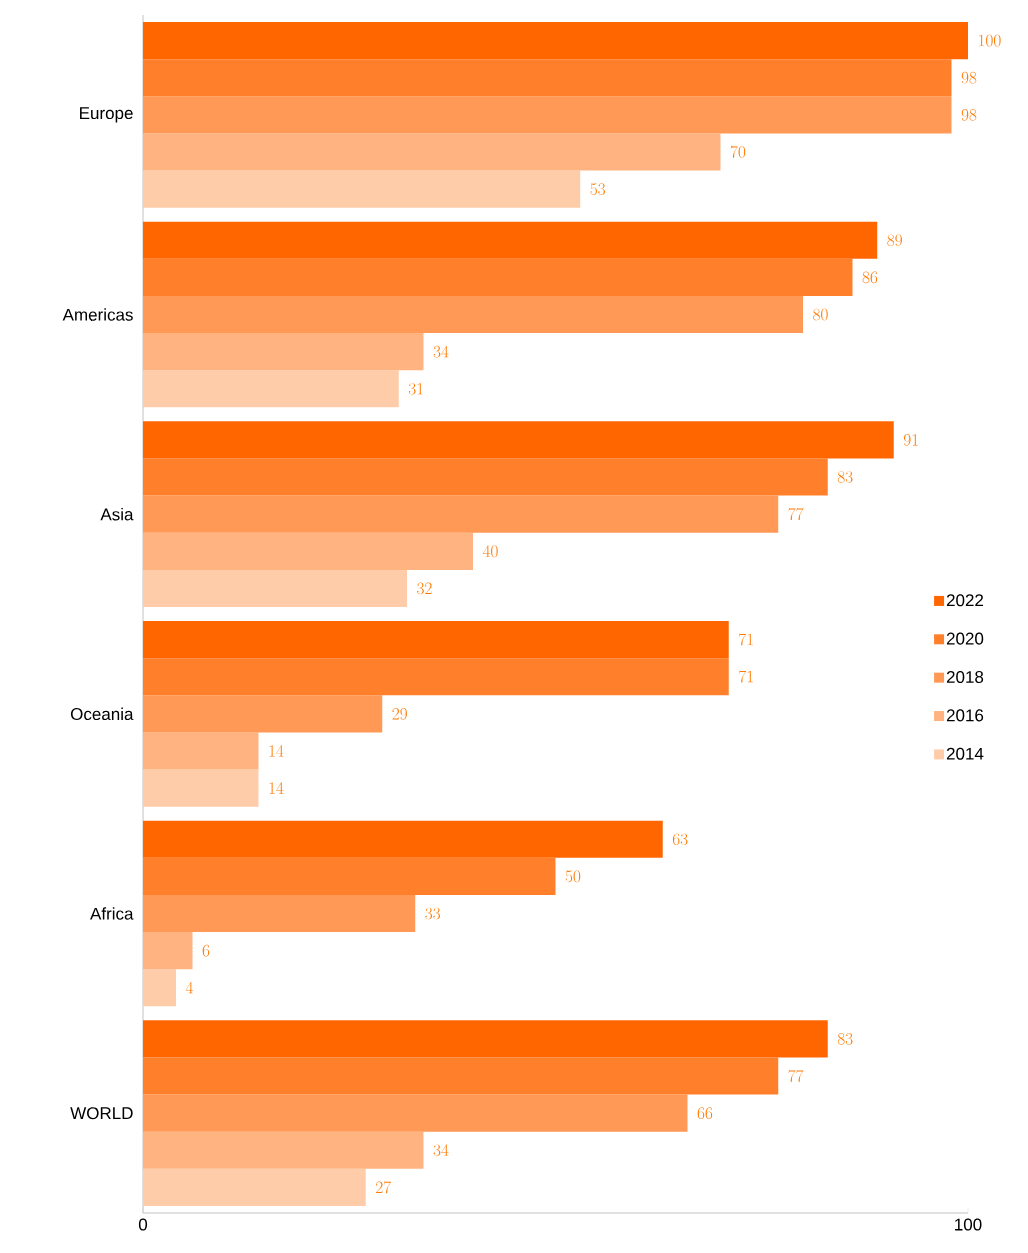  What do you see at coordinates (965, 677) in the screenshot?
I see `legend-label: 2018` at bounding box center [965, 677].